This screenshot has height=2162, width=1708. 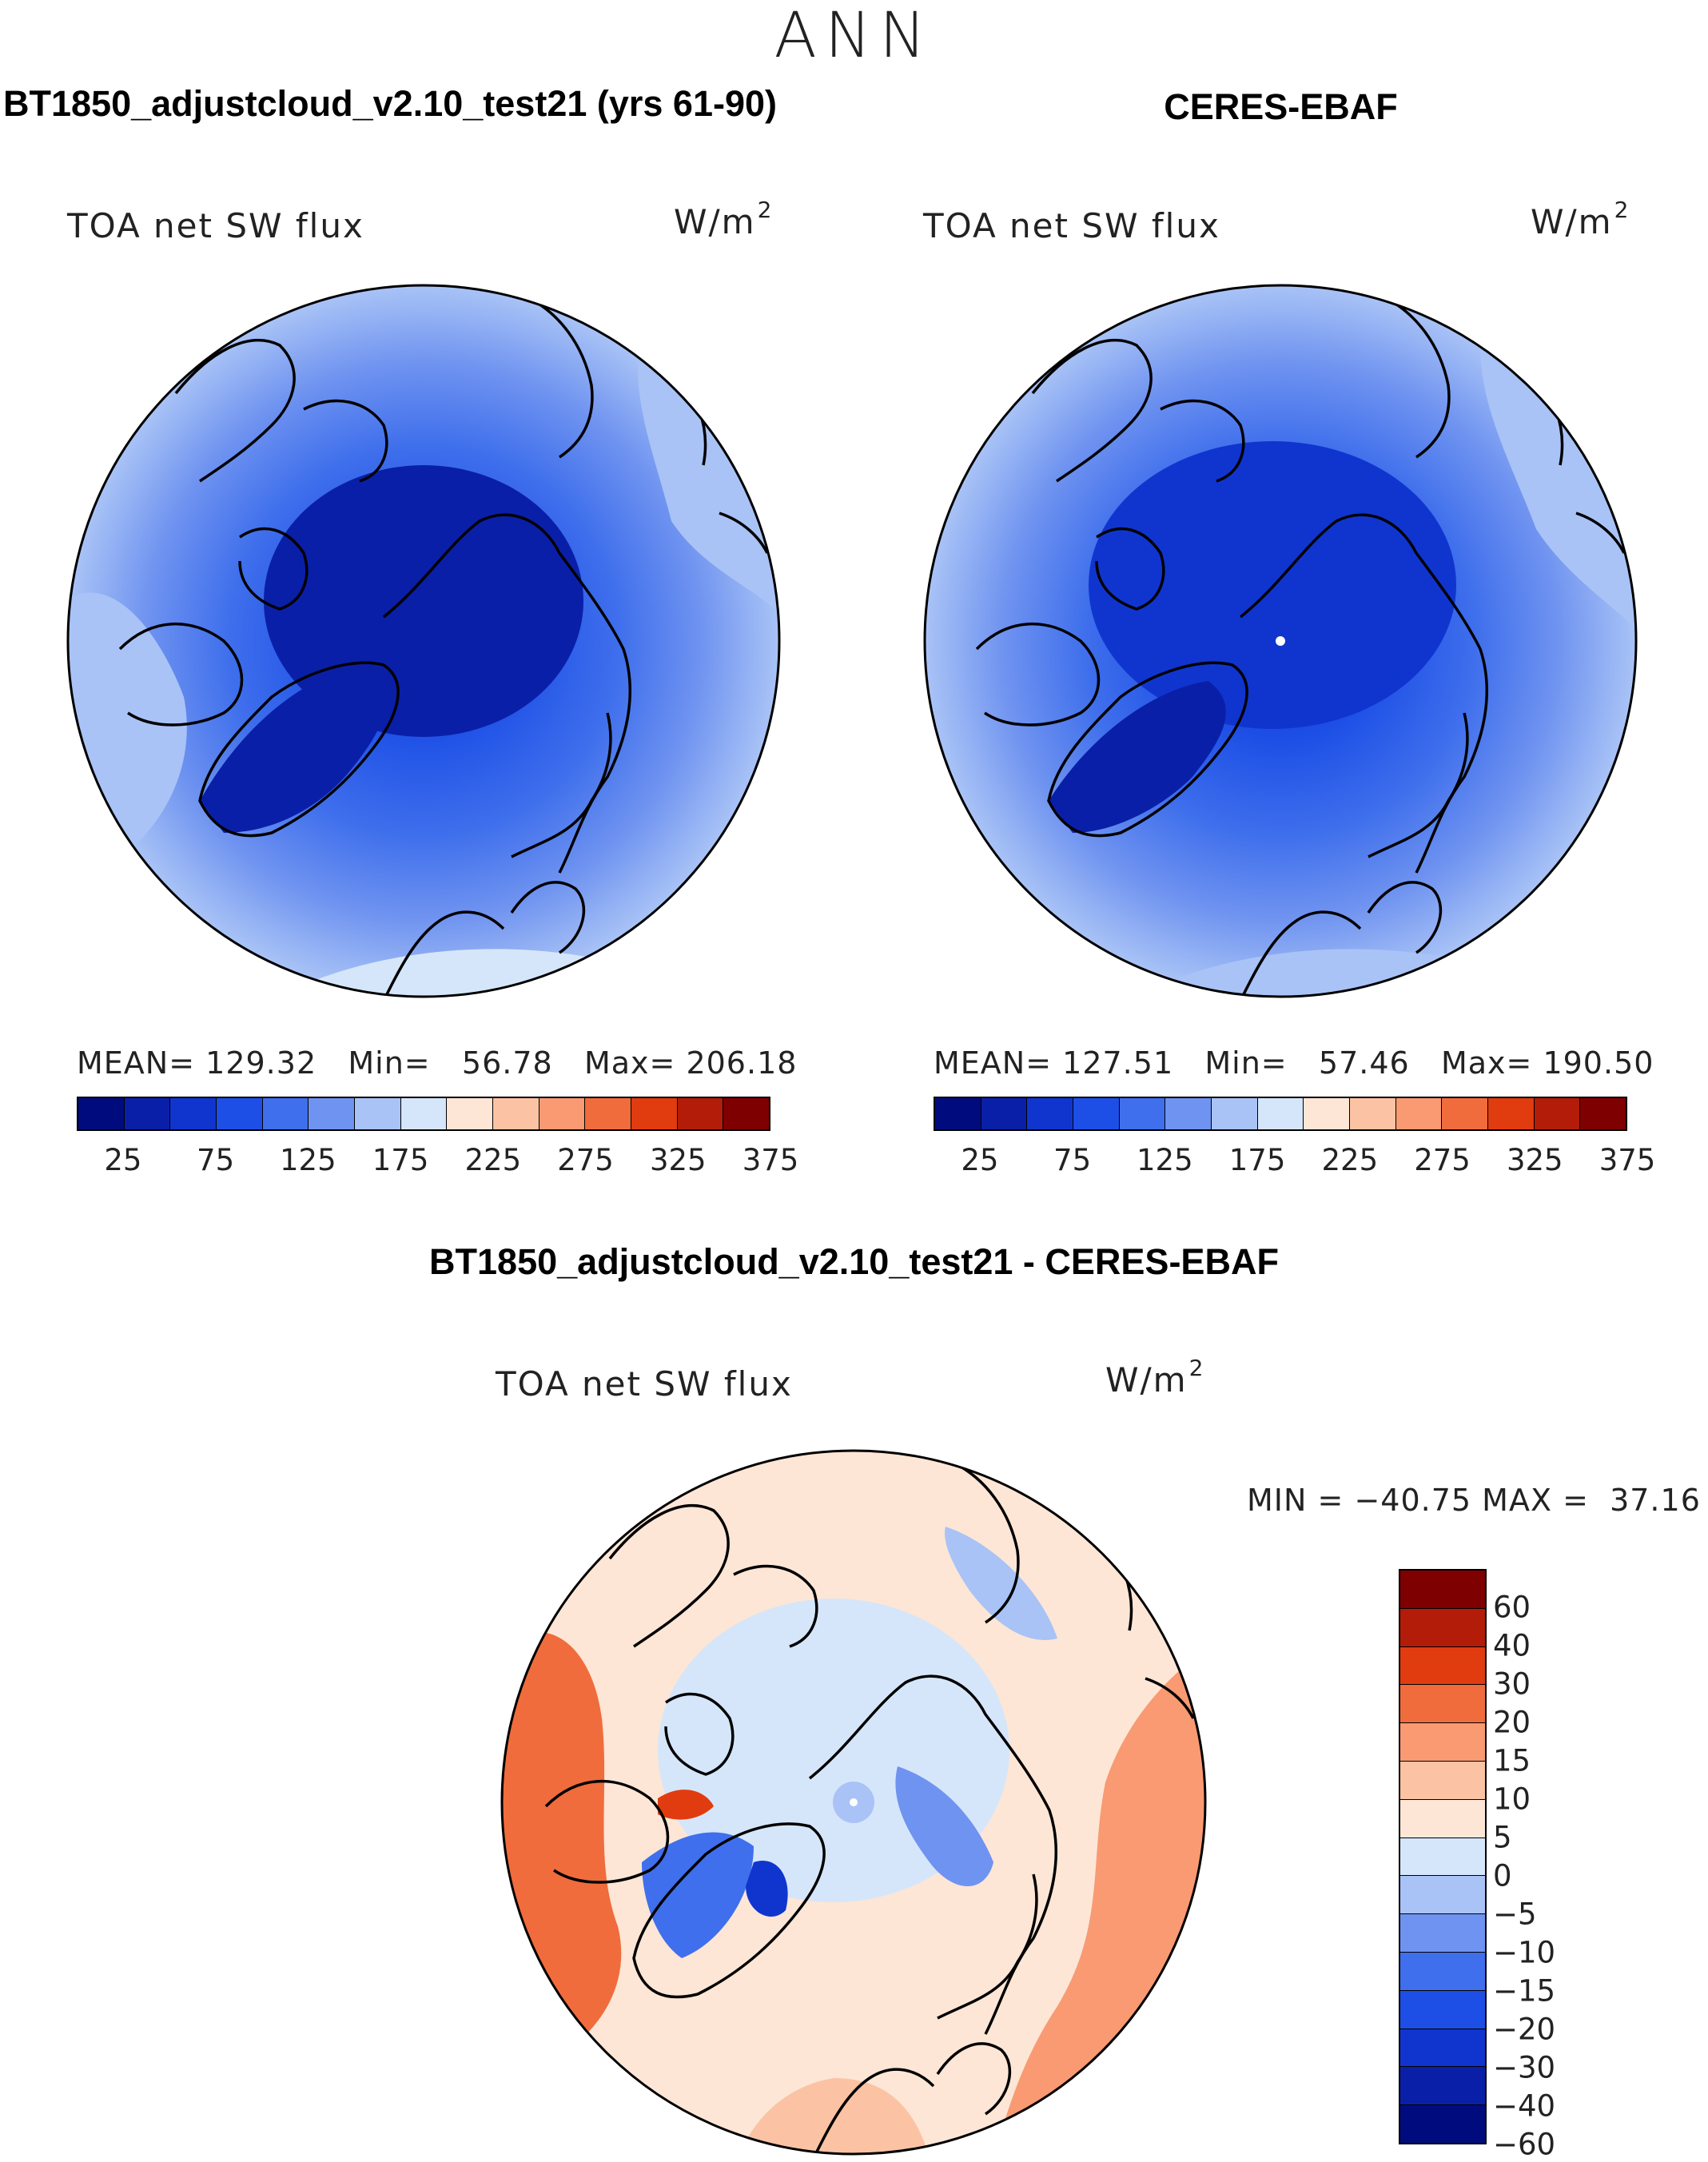 What do you see at coordinates (1137, 757) in the screenshot?
I see `greenland-low-flux` at bounding box center [1137, 757].